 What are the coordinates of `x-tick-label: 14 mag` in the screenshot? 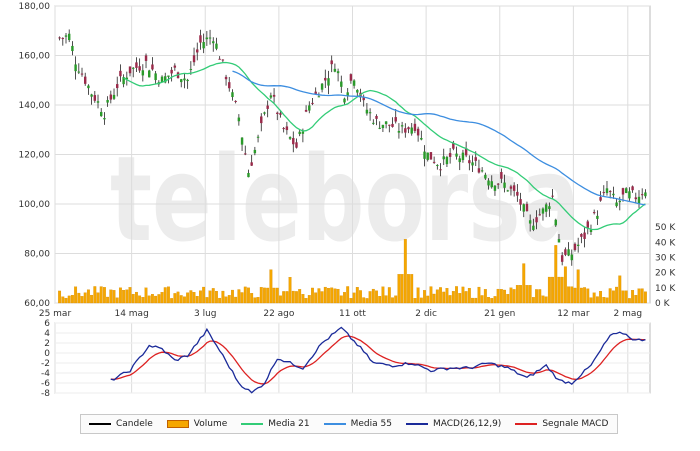 It's located at (131, 314).